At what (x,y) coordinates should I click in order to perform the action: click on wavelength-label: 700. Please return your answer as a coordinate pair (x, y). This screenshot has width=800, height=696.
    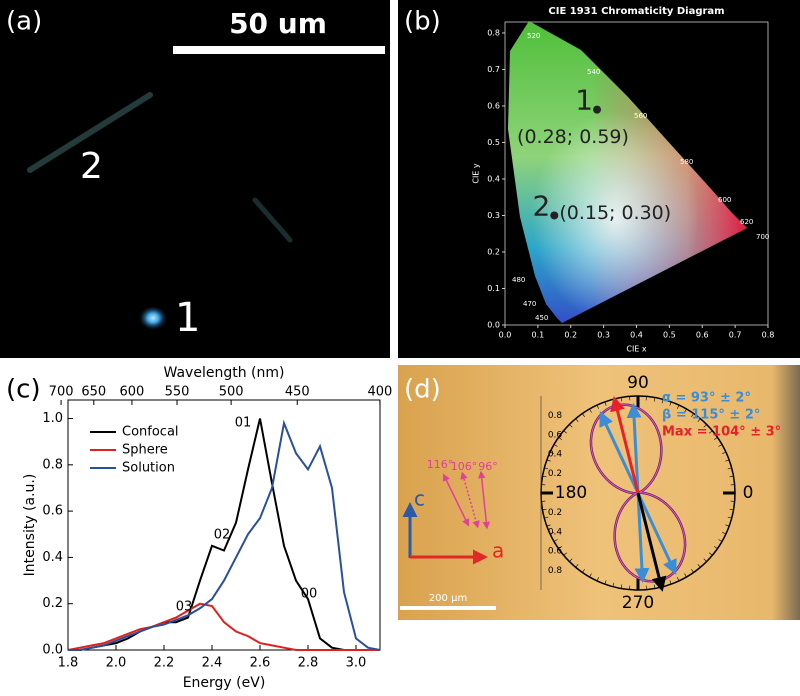
    Looking at the image, I should click on (762, 237).